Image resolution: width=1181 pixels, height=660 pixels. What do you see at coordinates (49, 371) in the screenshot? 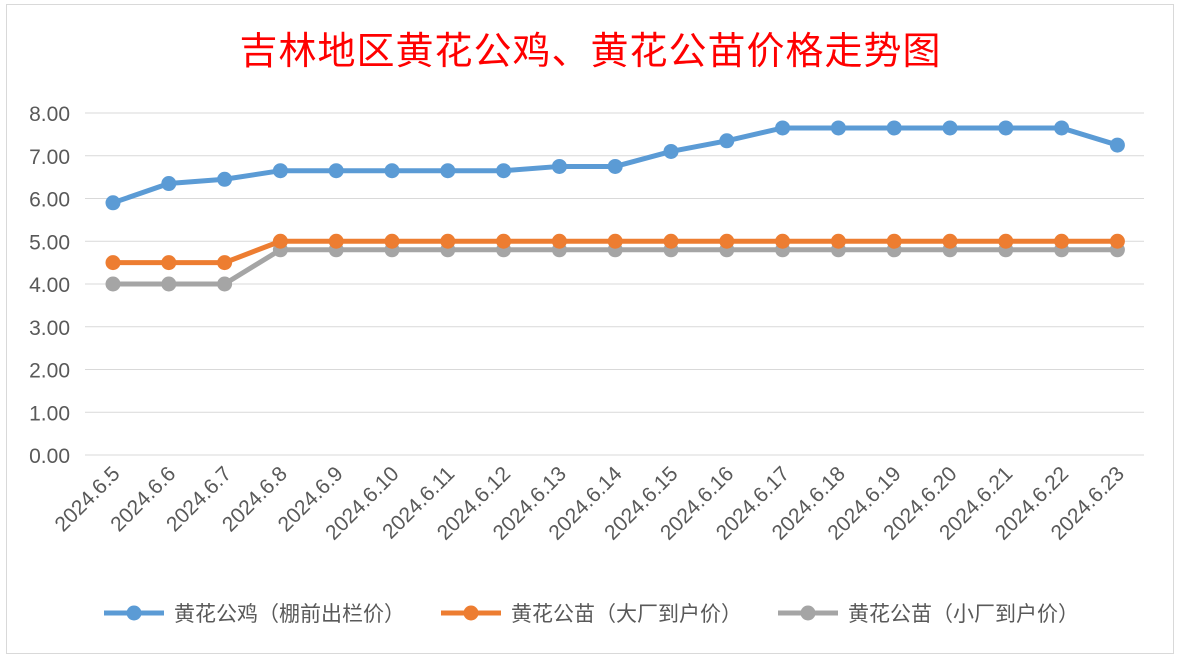
I see `y-tick-label: 2.00` at bounding box center [49, 371].